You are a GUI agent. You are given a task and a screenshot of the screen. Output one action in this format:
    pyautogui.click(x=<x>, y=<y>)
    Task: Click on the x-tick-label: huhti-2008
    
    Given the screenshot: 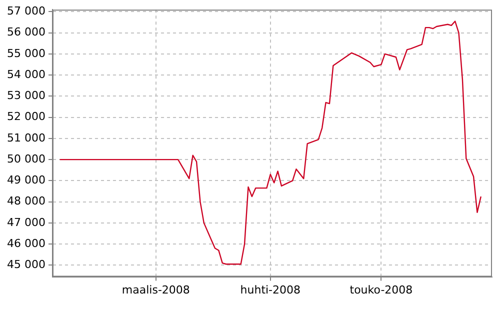 What is the action you would take?
    pyautogui.click(x=270, y=289)
    